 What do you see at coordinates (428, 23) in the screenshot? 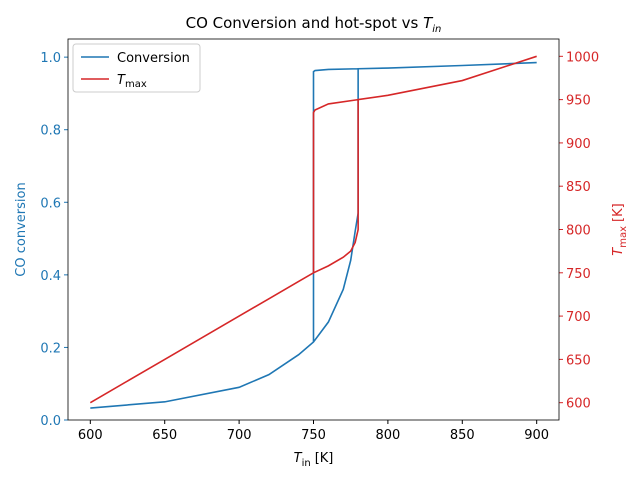
I see `title-var: T` at bounding box center [428, 23].